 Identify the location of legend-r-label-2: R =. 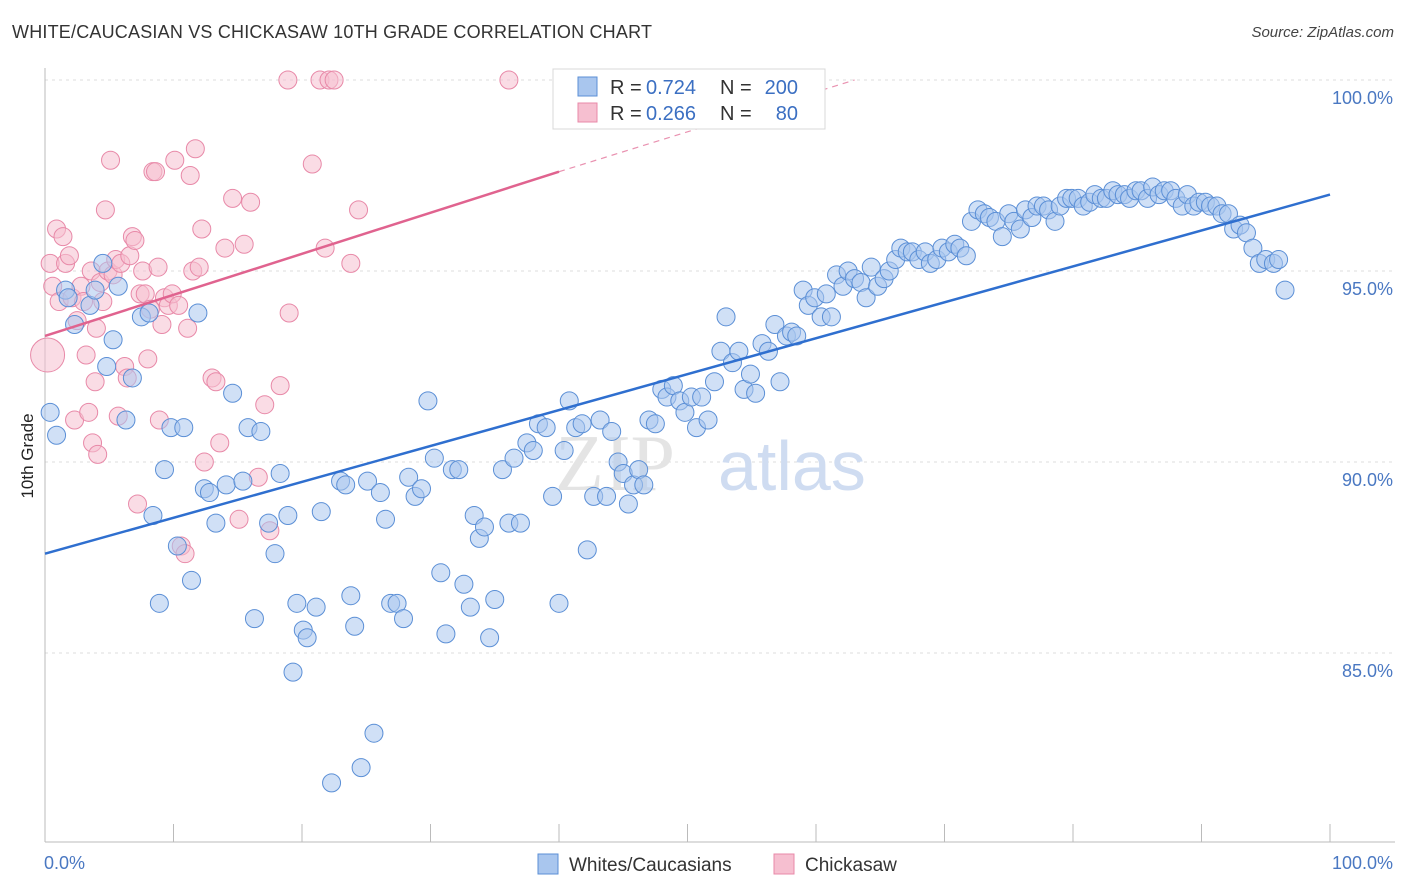
(626, 114).